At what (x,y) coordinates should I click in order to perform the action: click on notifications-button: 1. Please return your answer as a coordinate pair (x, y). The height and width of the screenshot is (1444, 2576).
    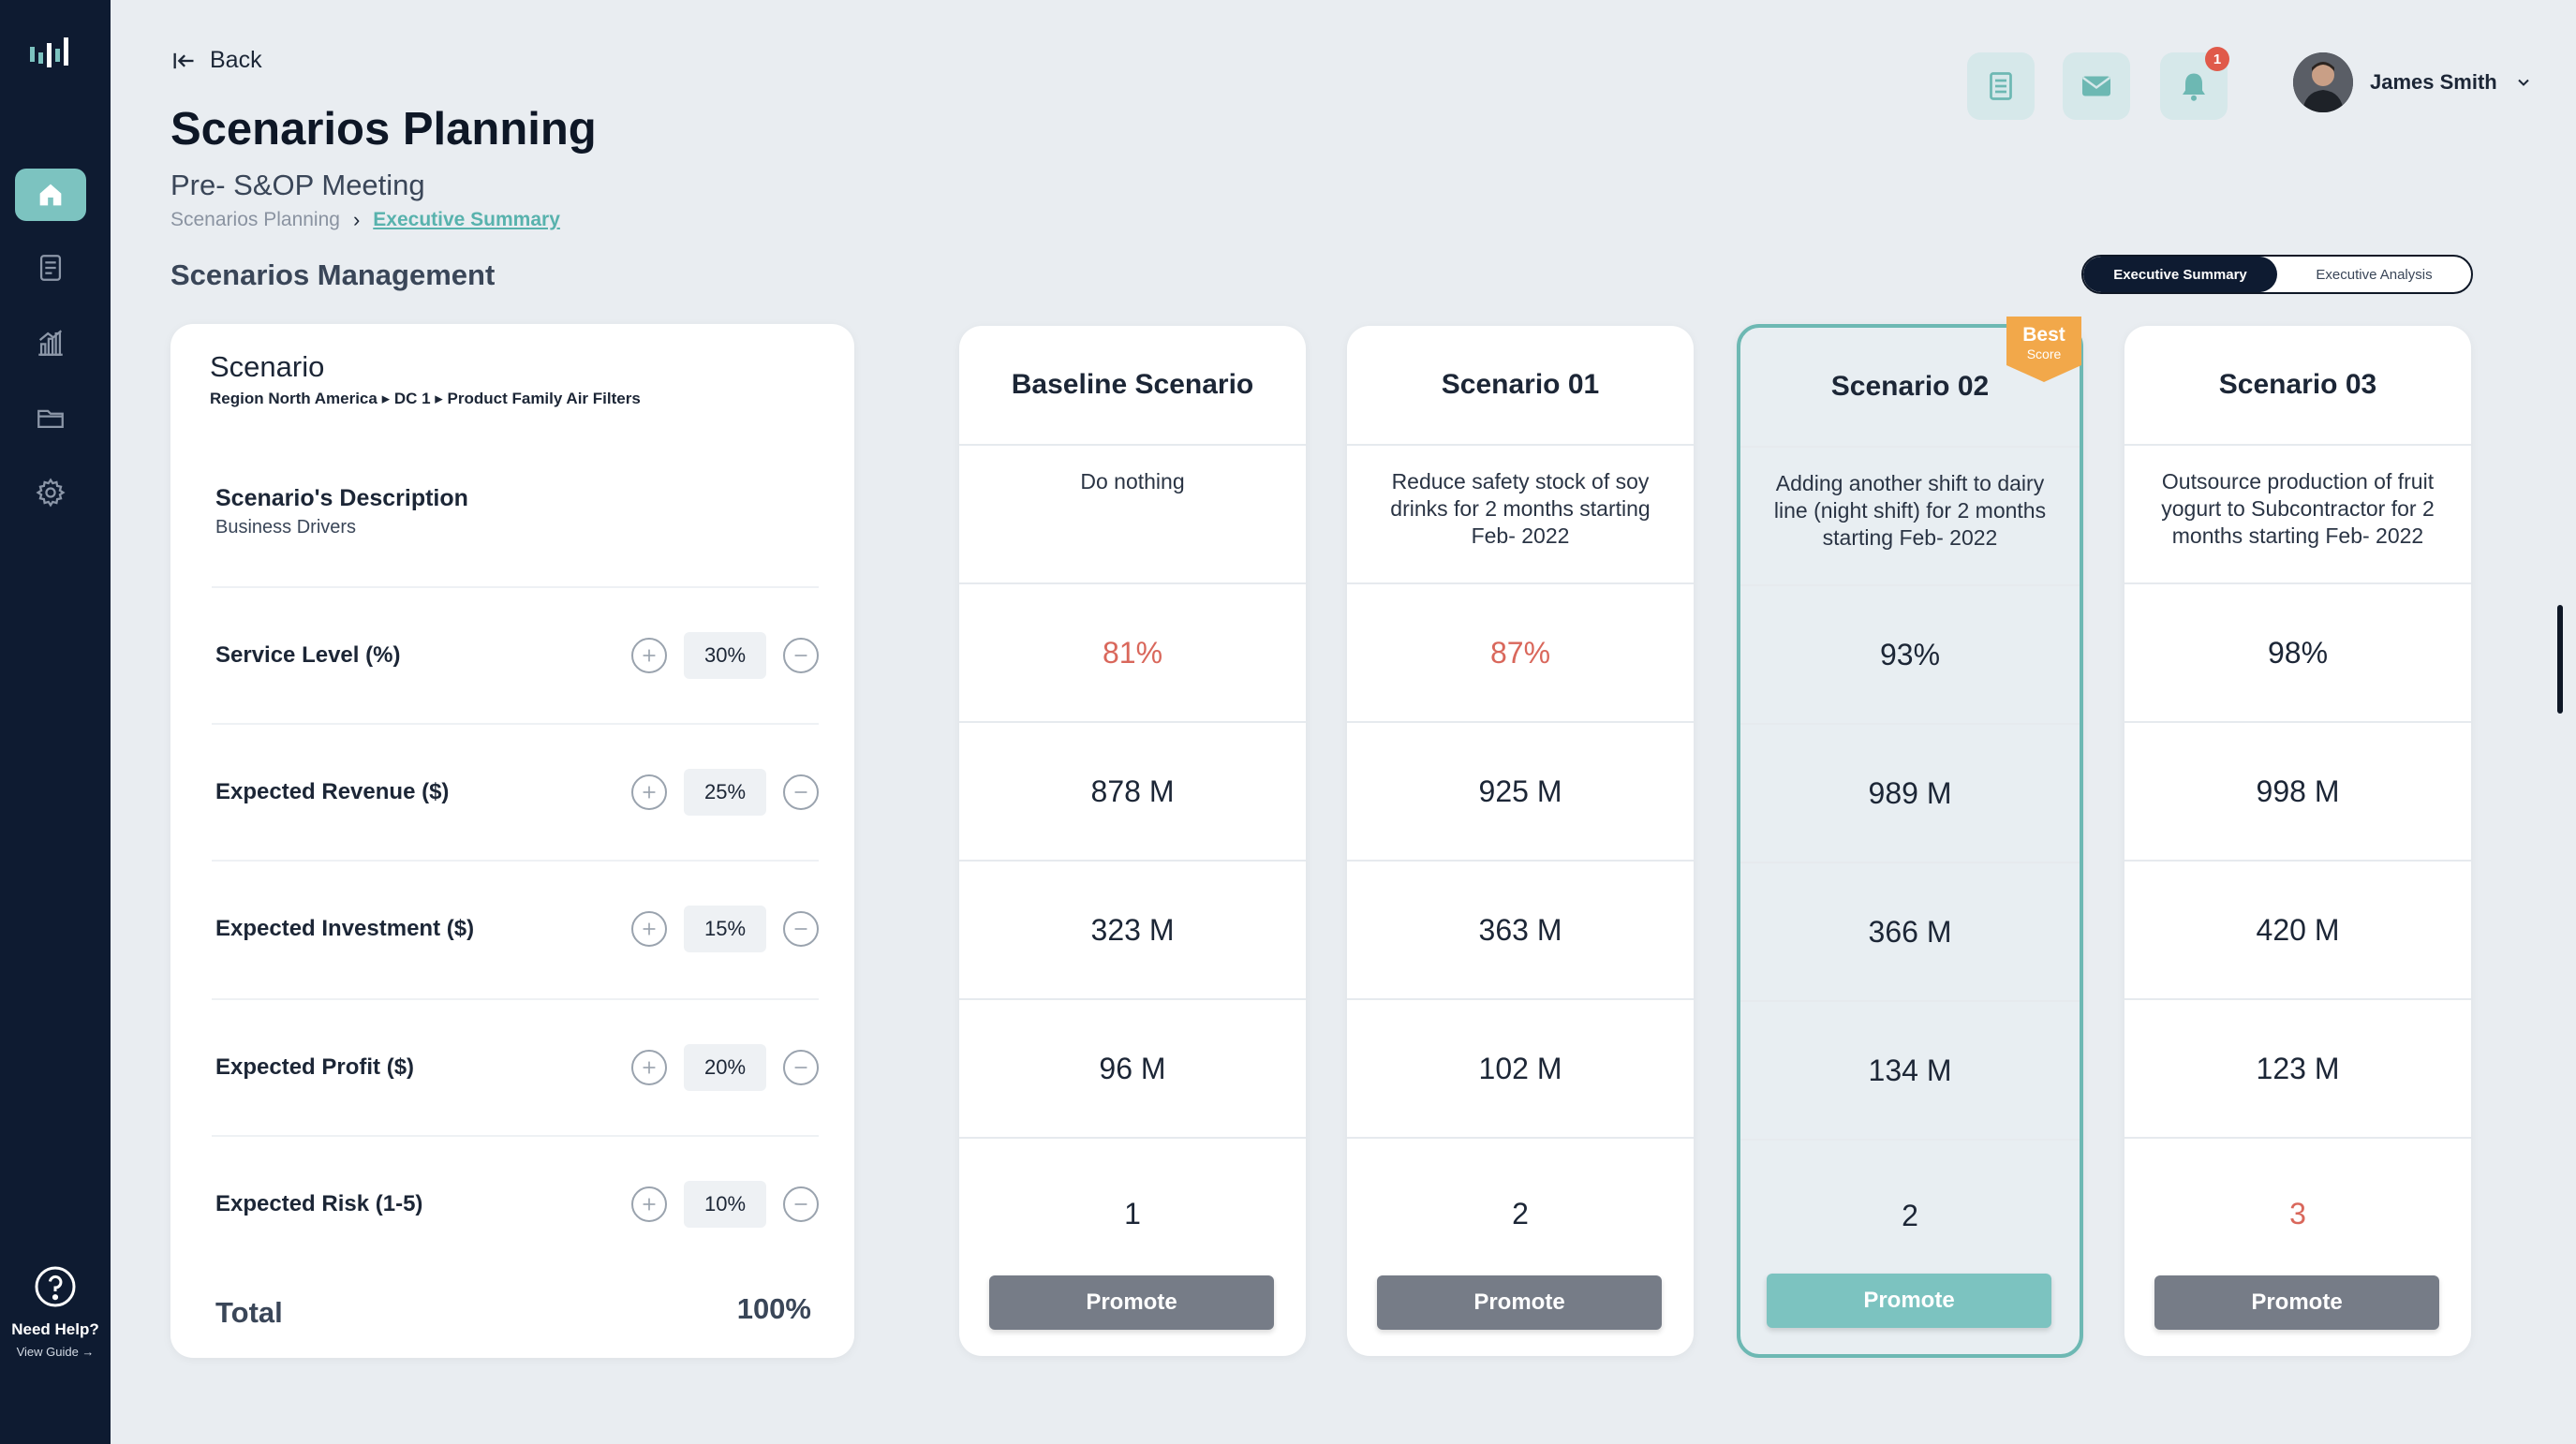
    Looking at the image, I should click on (2194, 83).